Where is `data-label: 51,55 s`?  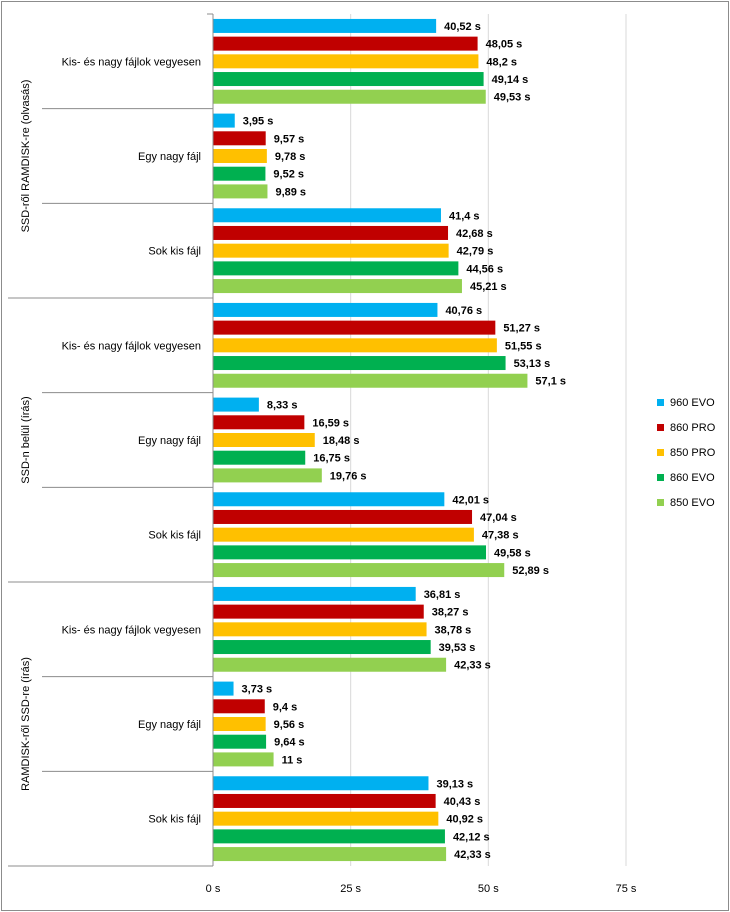
data-label: 51,55 s is located at coordinates (523, 346).